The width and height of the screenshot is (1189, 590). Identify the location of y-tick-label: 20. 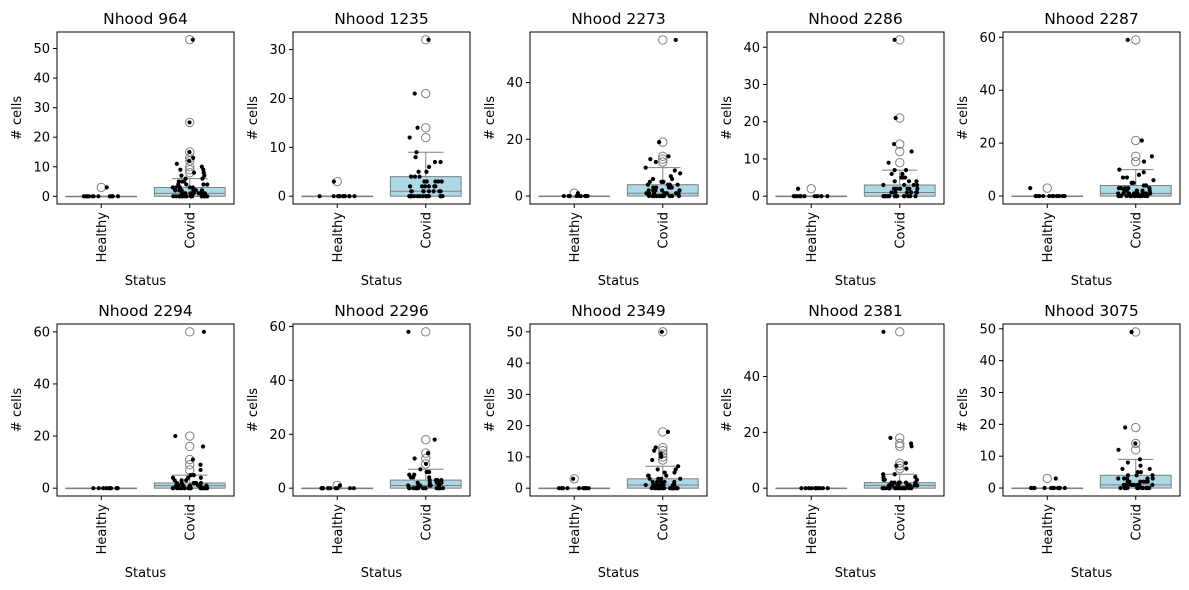
(41, 138).